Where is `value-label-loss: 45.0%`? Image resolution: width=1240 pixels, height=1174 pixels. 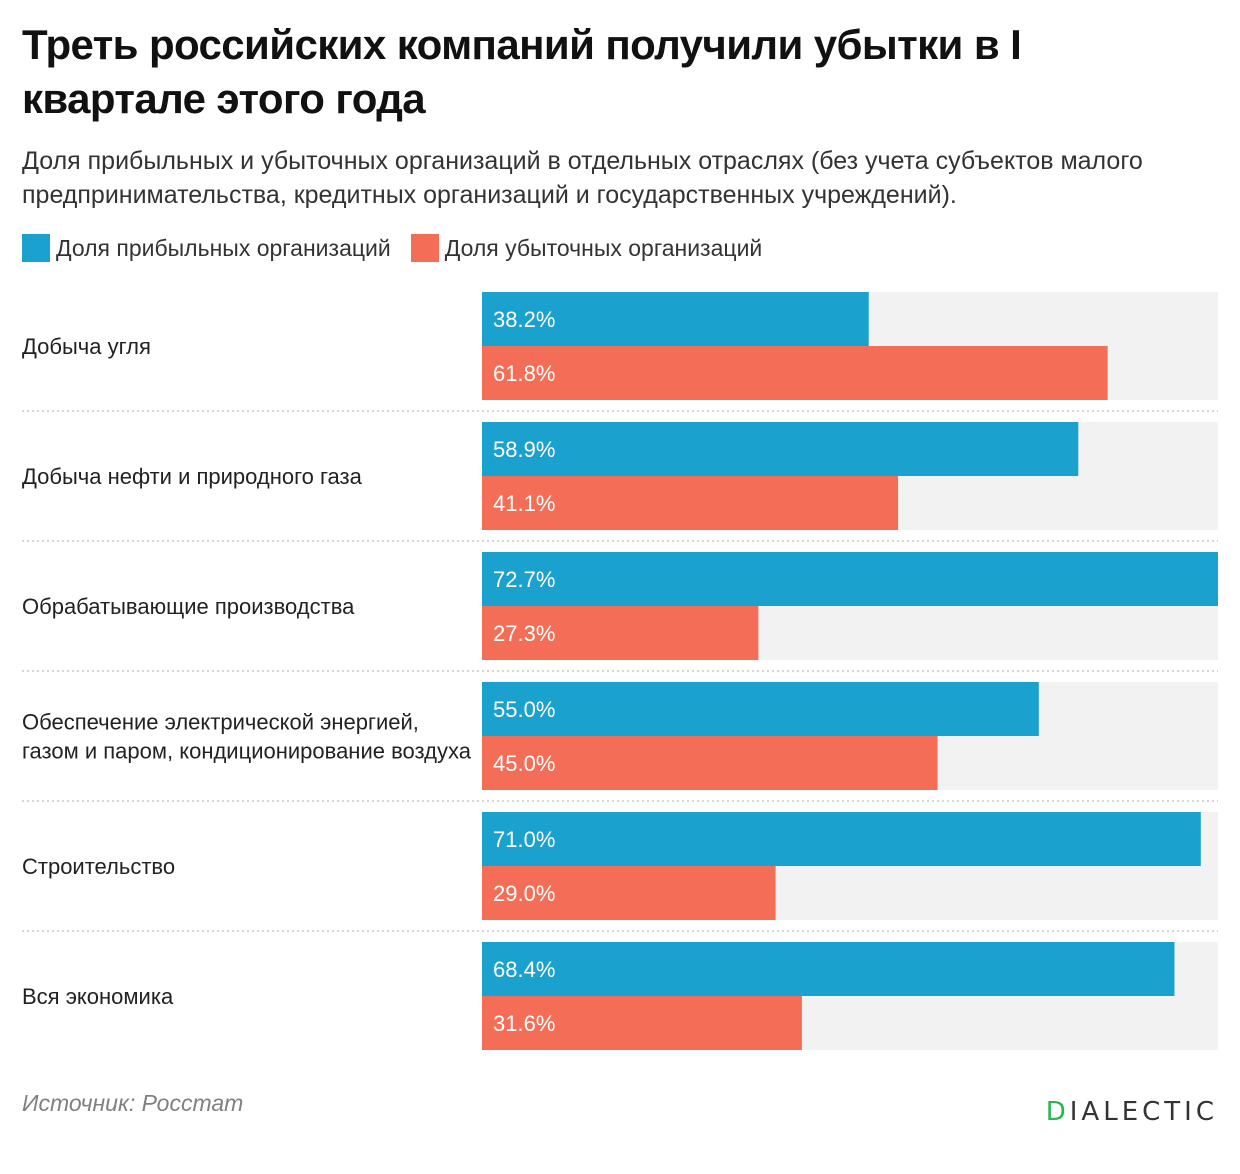 value-label-loss: 45.0% is located at coordinates (524, 763).